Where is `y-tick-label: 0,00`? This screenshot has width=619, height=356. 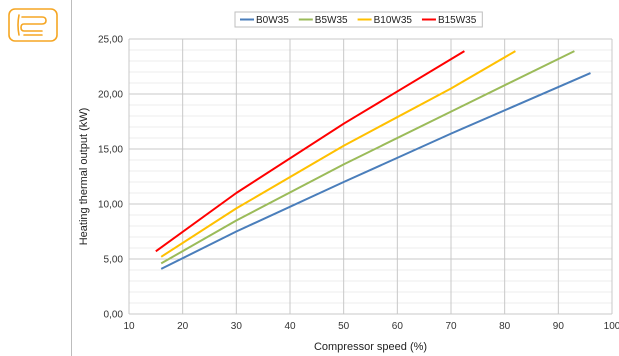
y-tick-label: 0,00 is located at coordinates (114, 315).